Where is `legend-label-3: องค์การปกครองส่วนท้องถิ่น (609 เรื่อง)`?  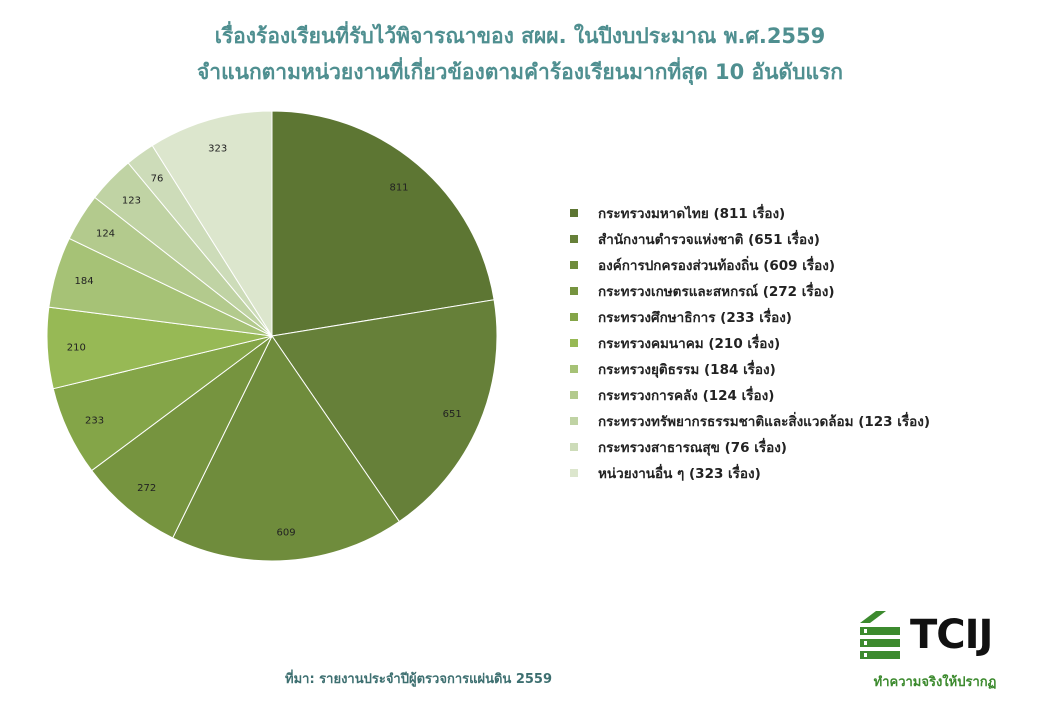 legend-label-3: องค์การปกครองส่วนท้องถิ่น (609 เรื่อง) is located at coordinates (716, 266).